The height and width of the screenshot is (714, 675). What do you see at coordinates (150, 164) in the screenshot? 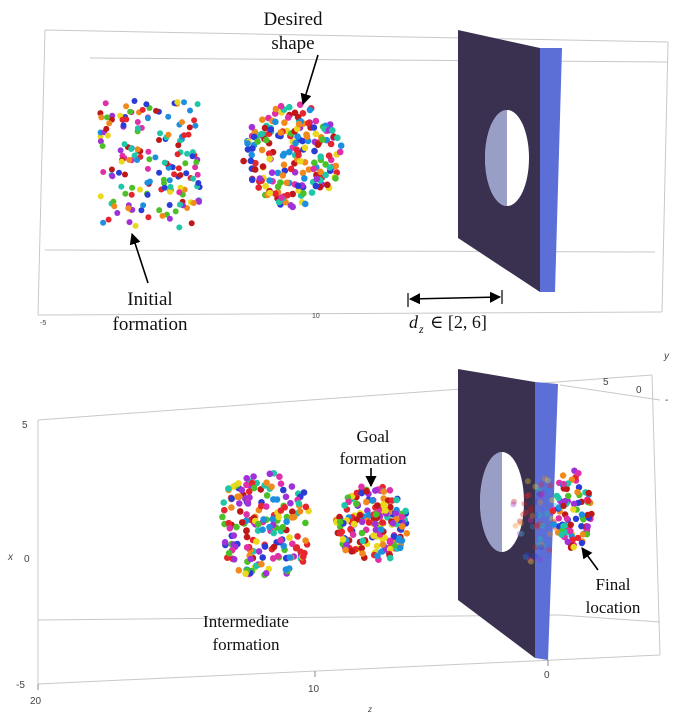
I see `top-initial-formation-particles` at bounding box center [150, 164].